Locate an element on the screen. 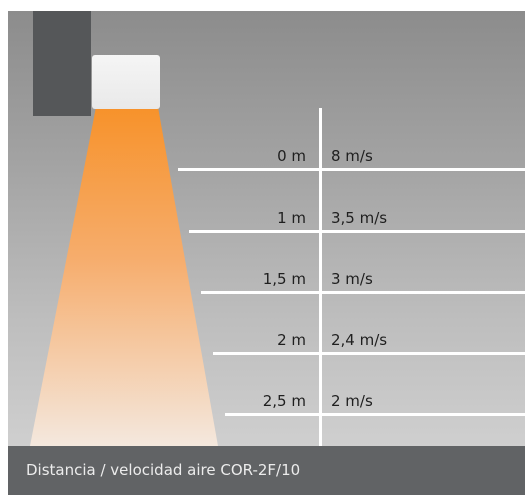  distance-label: 2,5 m is located at coordinates (284, 401).